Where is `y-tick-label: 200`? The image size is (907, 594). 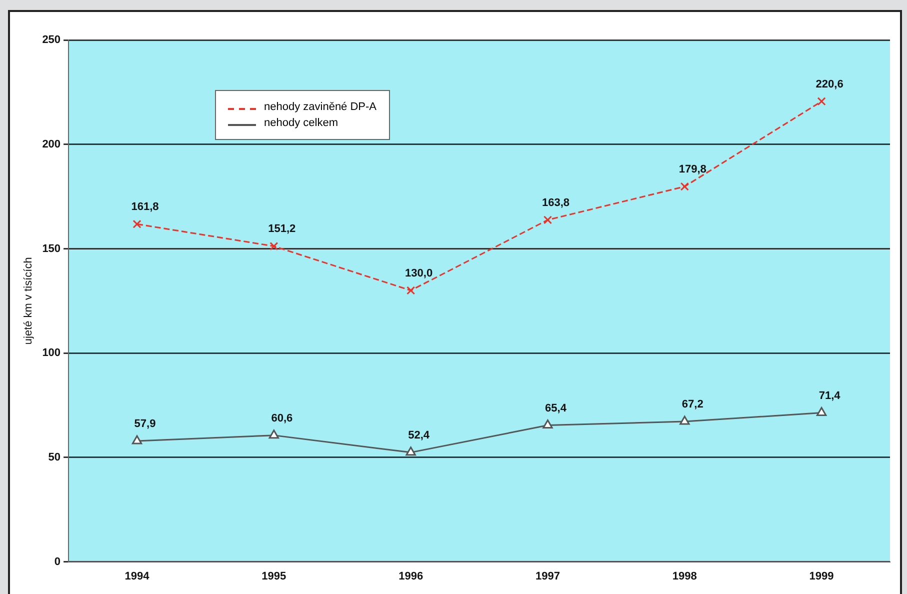
y-tick-label: 200 is located at coordinates (51, 144).